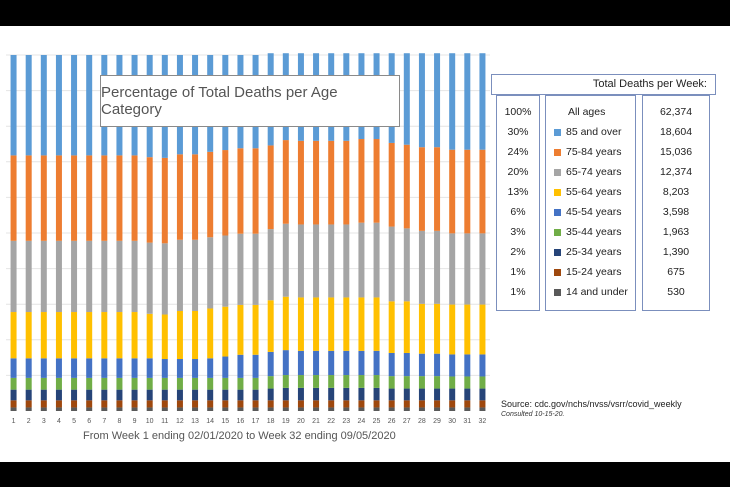 This screenshot has width=730, height=487. Describe the element at coordinates (241, 421) in the screenshot. I see `x-tick-label: 16` at that location.